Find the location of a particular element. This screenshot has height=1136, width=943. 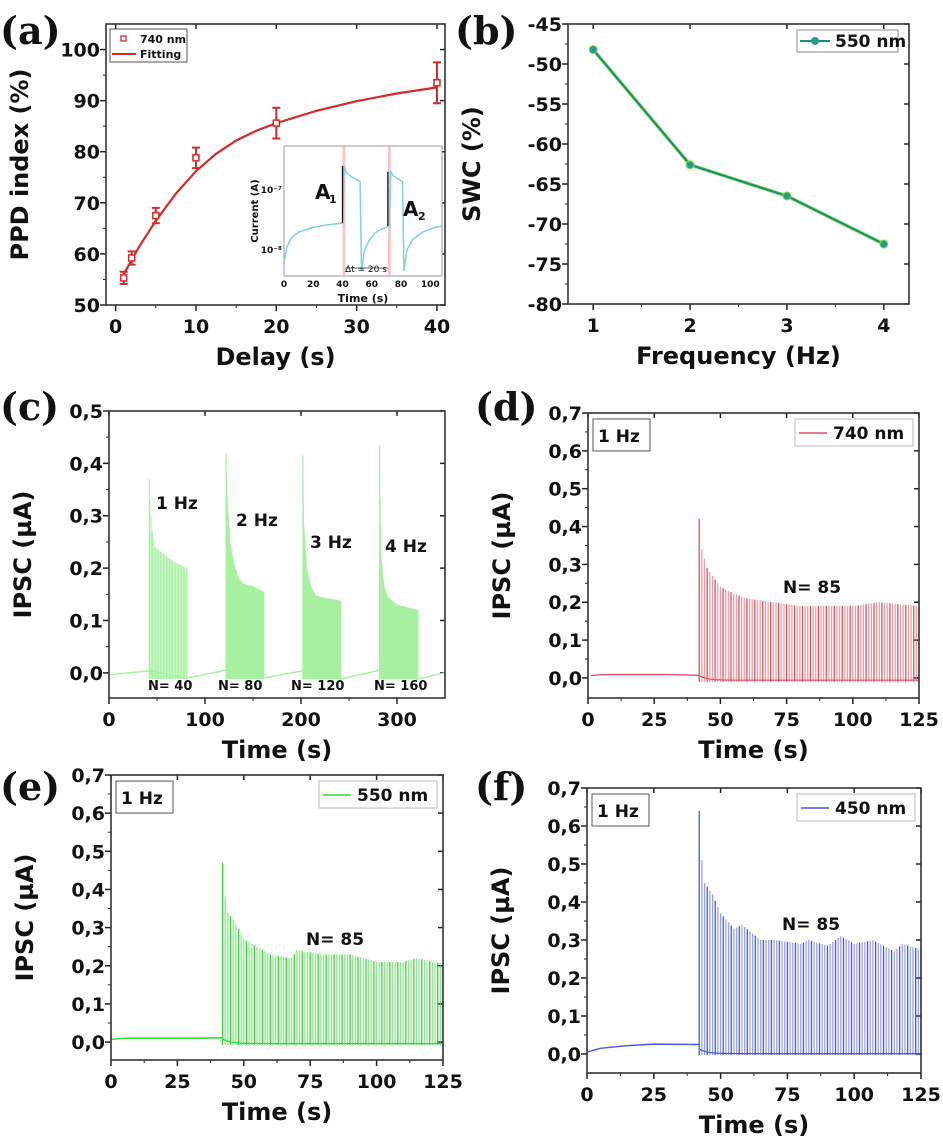

y-axis-title: SWC (%) is located at coordinates (472, 164).